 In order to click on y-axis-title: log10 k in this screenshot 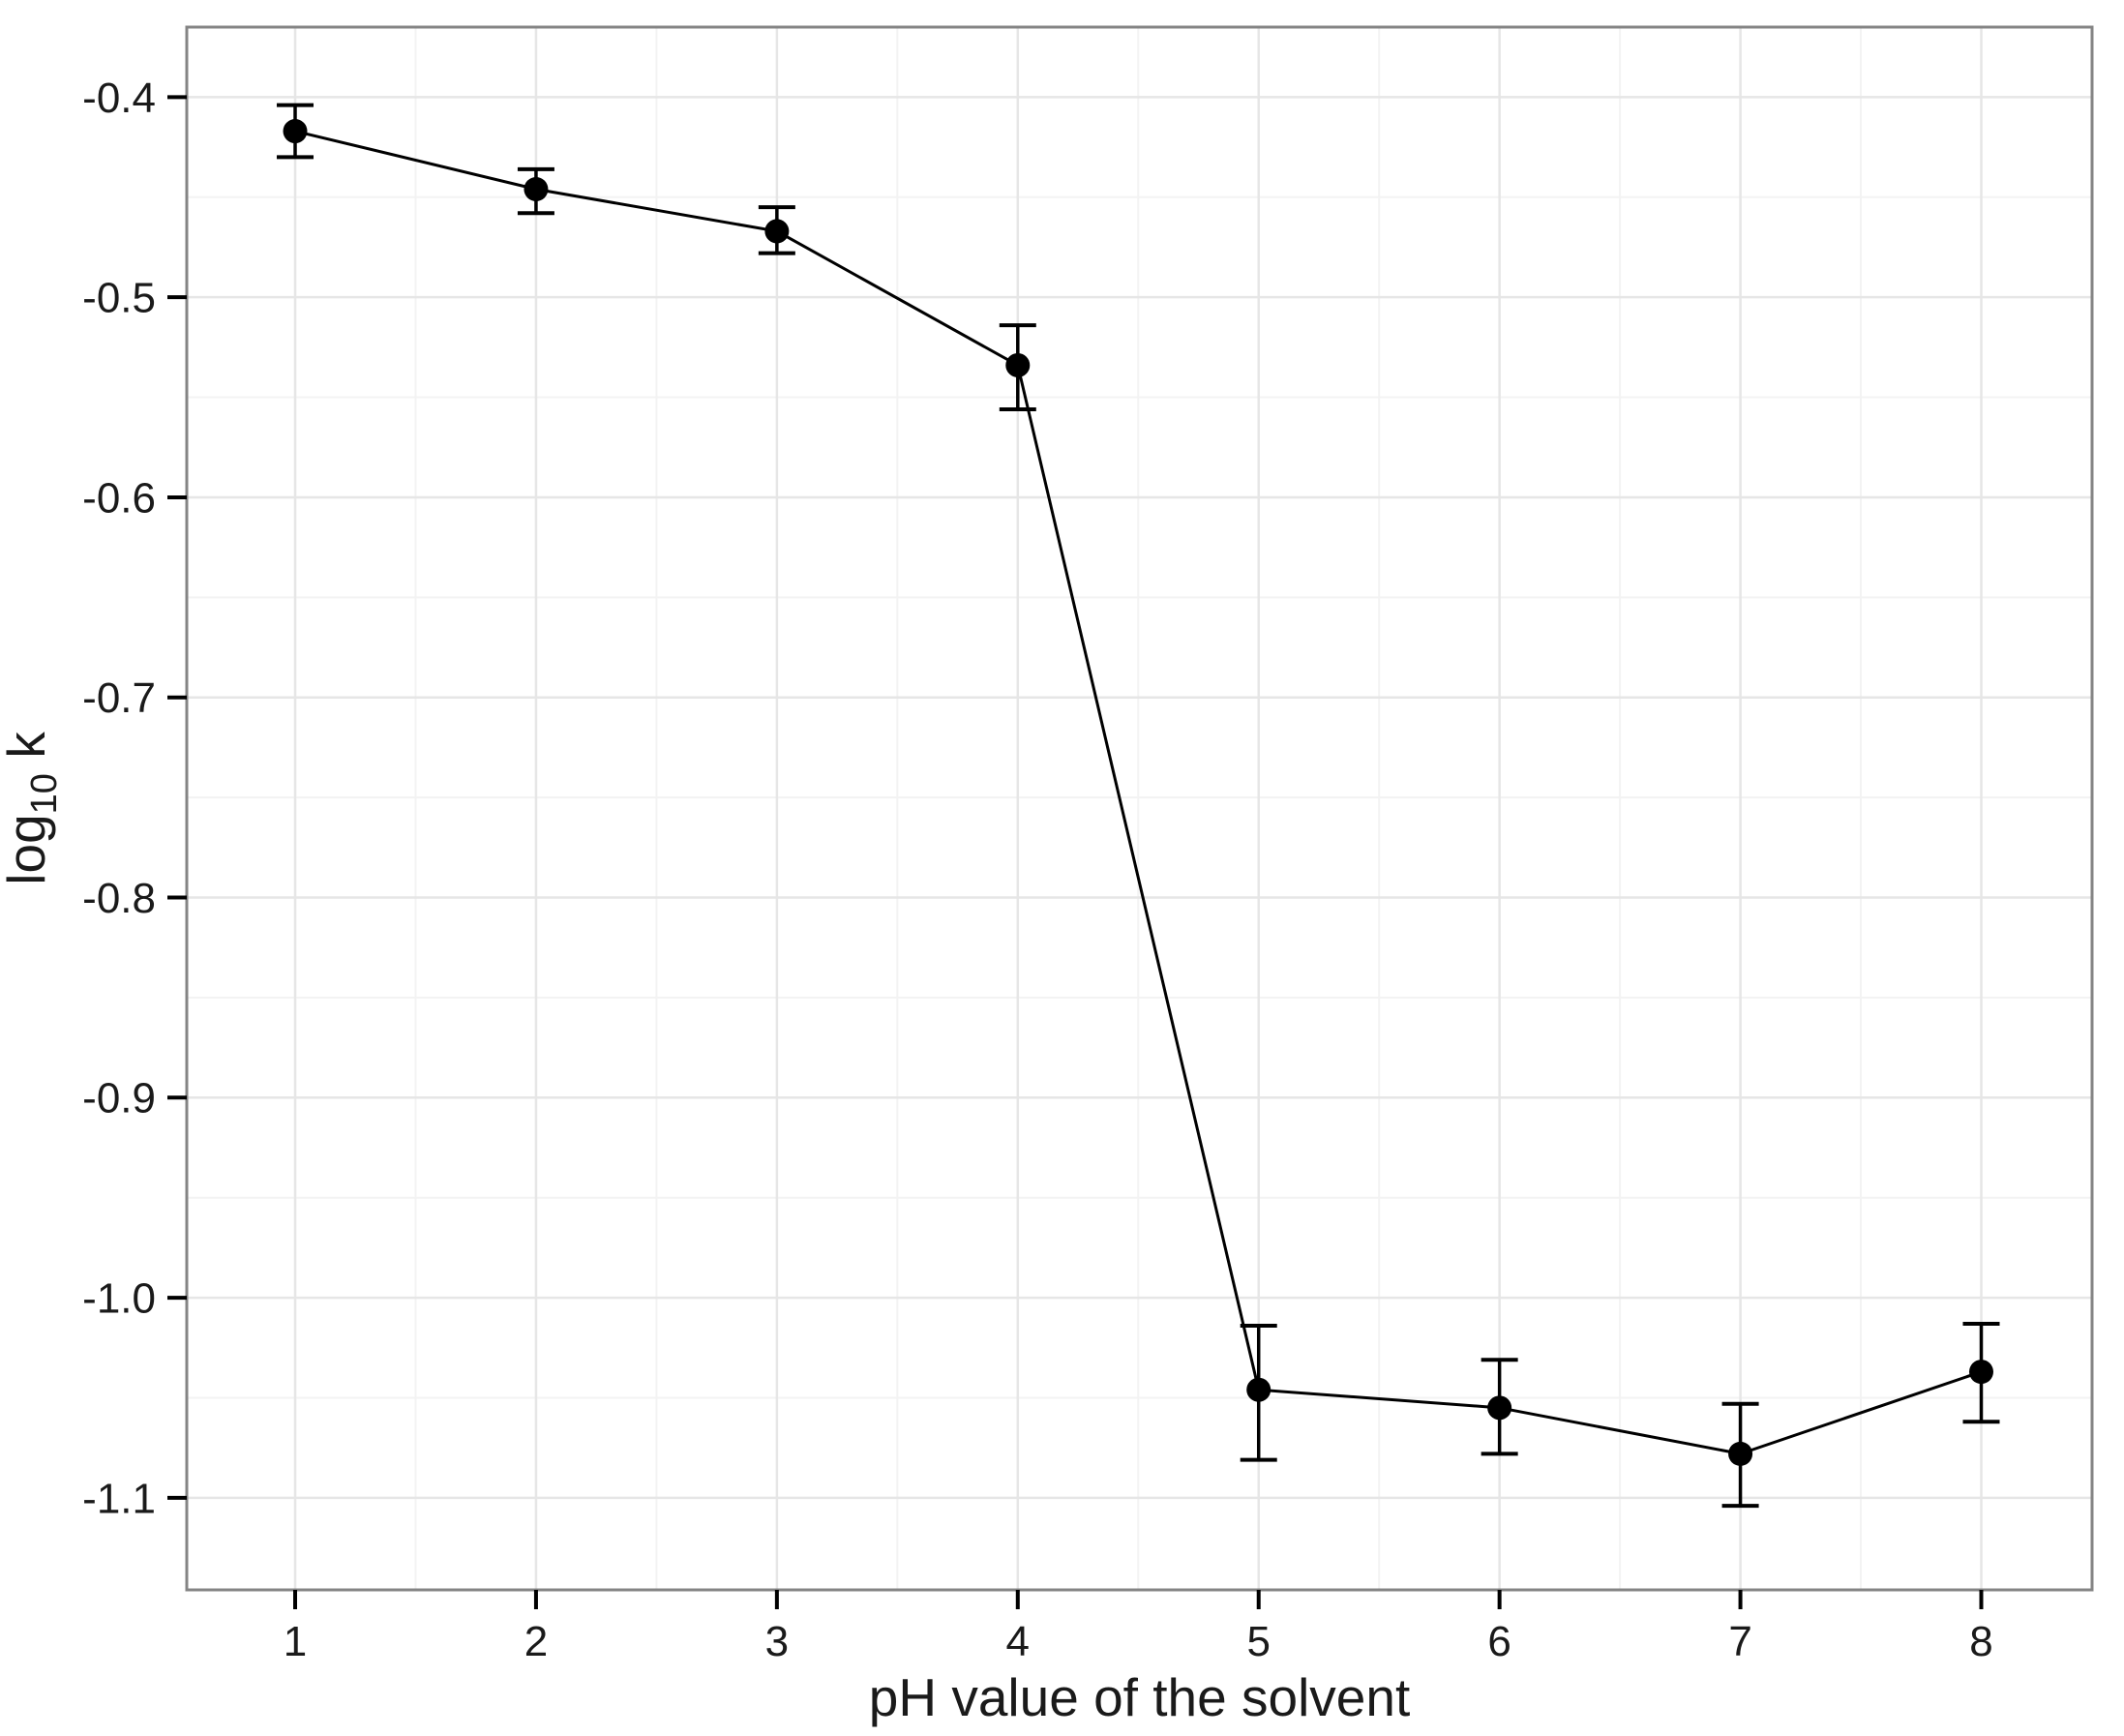, I will do `click(32, 808)`.